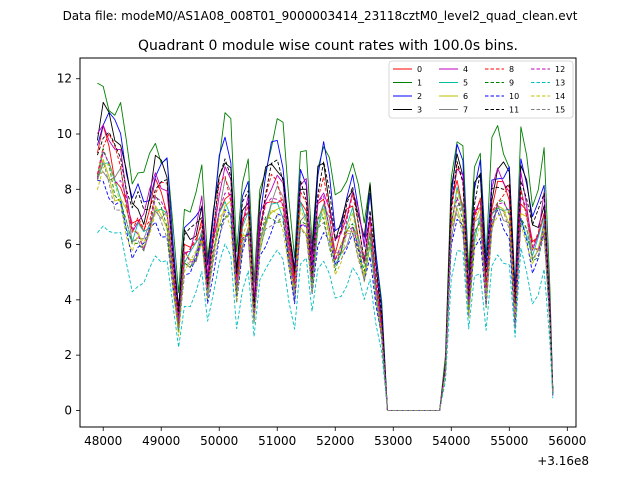  Describe the element at coordinates (393, 441) in the screenshot. I see `x-tick-label-53000: 53000` at that location.